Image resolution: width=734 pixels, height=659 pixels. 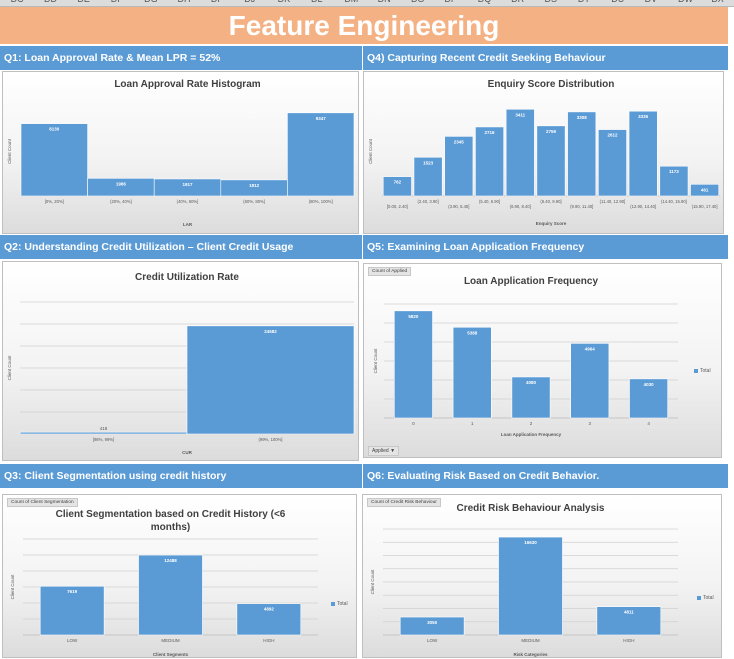 I want to click on x-tick-label: (80%, 100%], so click(x=321, y=201).